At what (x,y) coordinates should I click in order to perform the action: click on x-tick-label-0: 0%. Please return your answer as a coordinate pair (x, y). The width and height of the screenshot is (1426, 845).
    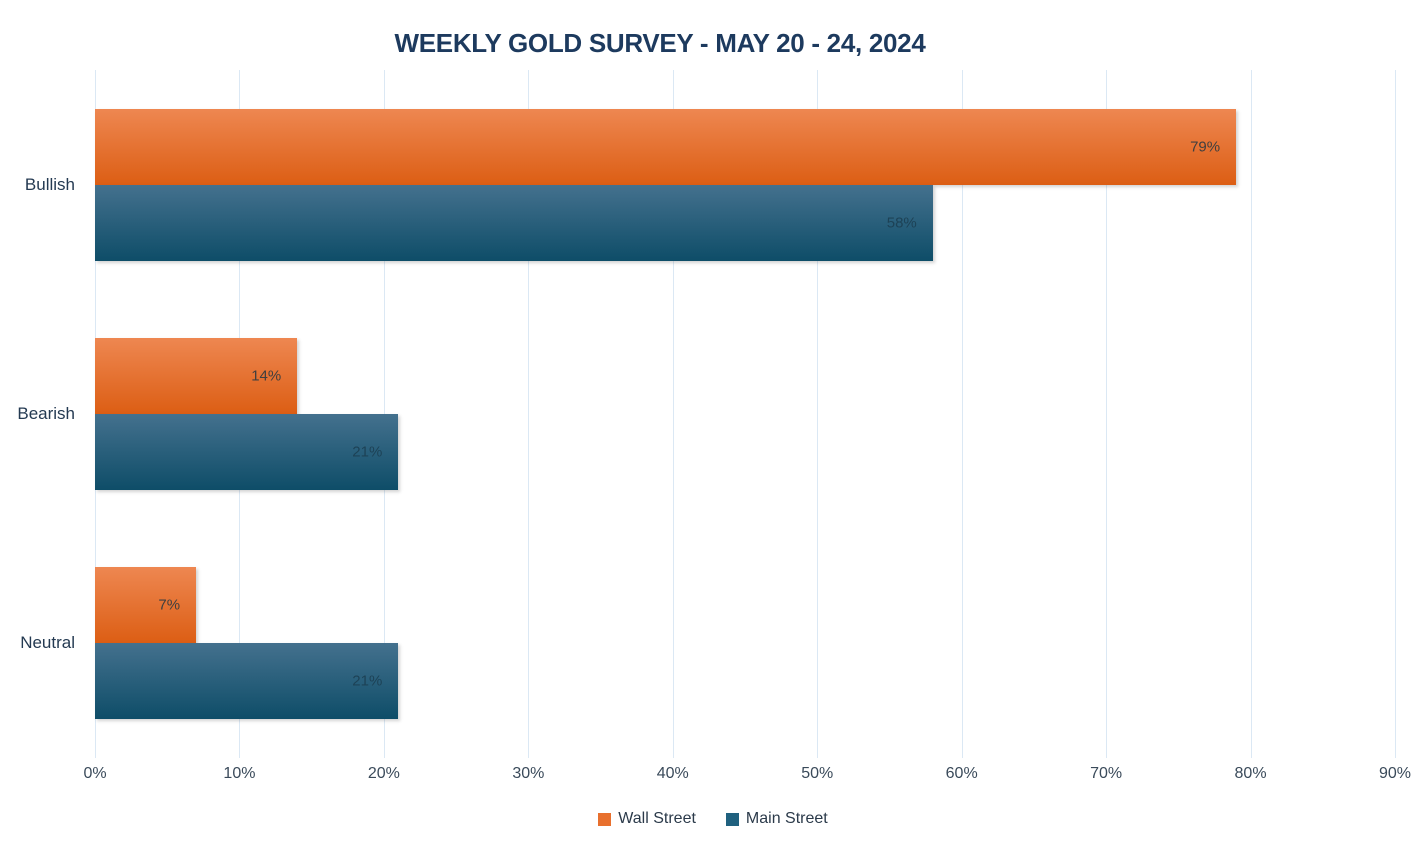
    Looking at the image, I should click on (95, 773).